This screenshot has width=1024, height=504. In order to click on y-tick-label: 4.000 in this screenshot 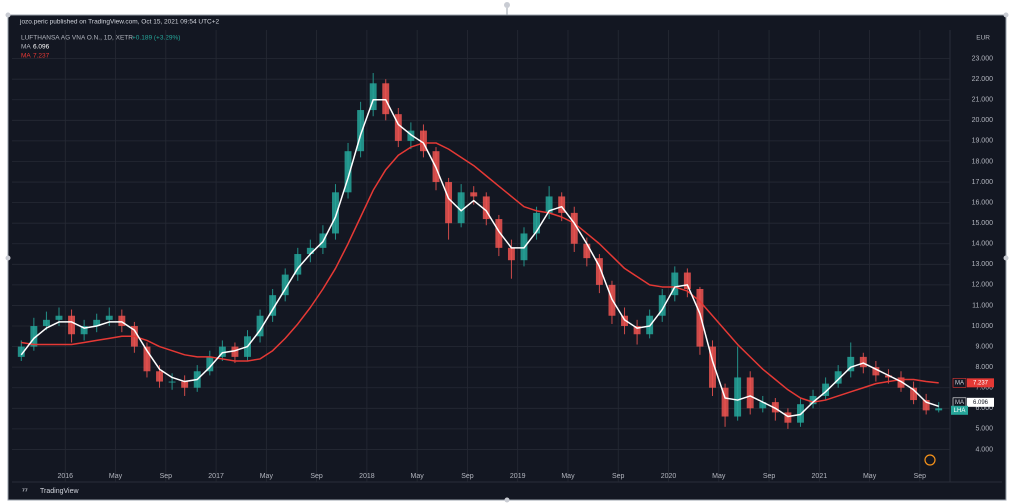, I will do `click(984, 449)`.